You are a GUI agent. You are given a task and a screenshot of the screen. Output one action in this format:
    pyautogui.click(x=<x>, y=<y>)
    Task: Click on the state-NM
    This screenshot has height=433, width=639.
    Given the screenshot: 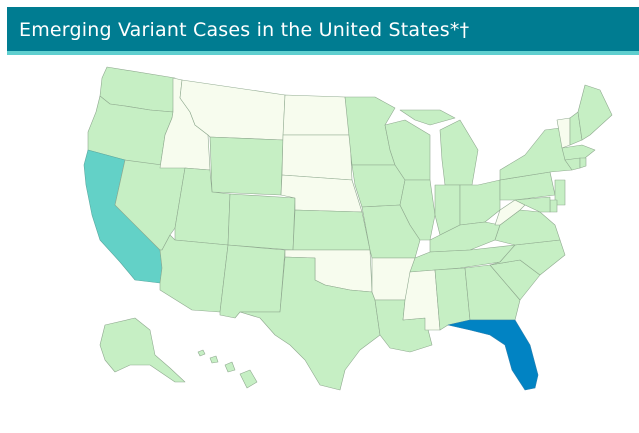 What is the action you would take?
    pyautogui.click(x=252, y=281)
    